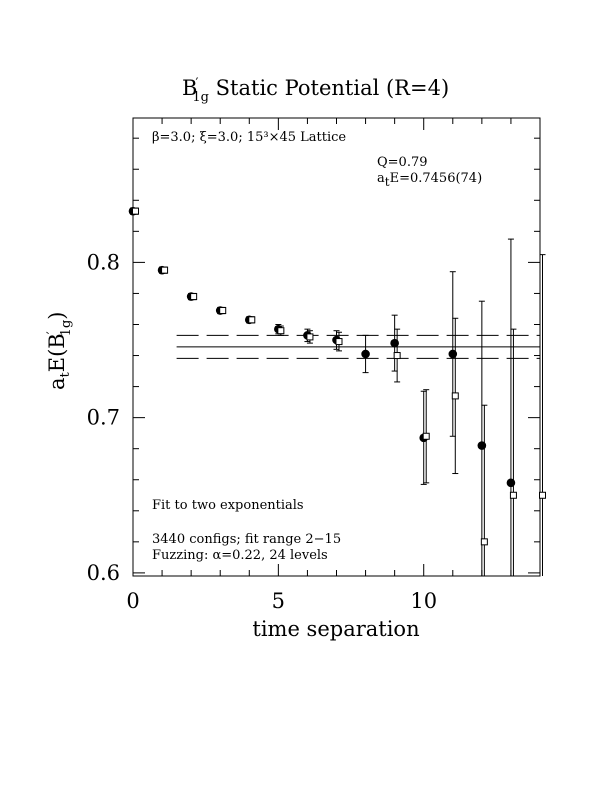  I want to click on fit-band, so click(358, 346).